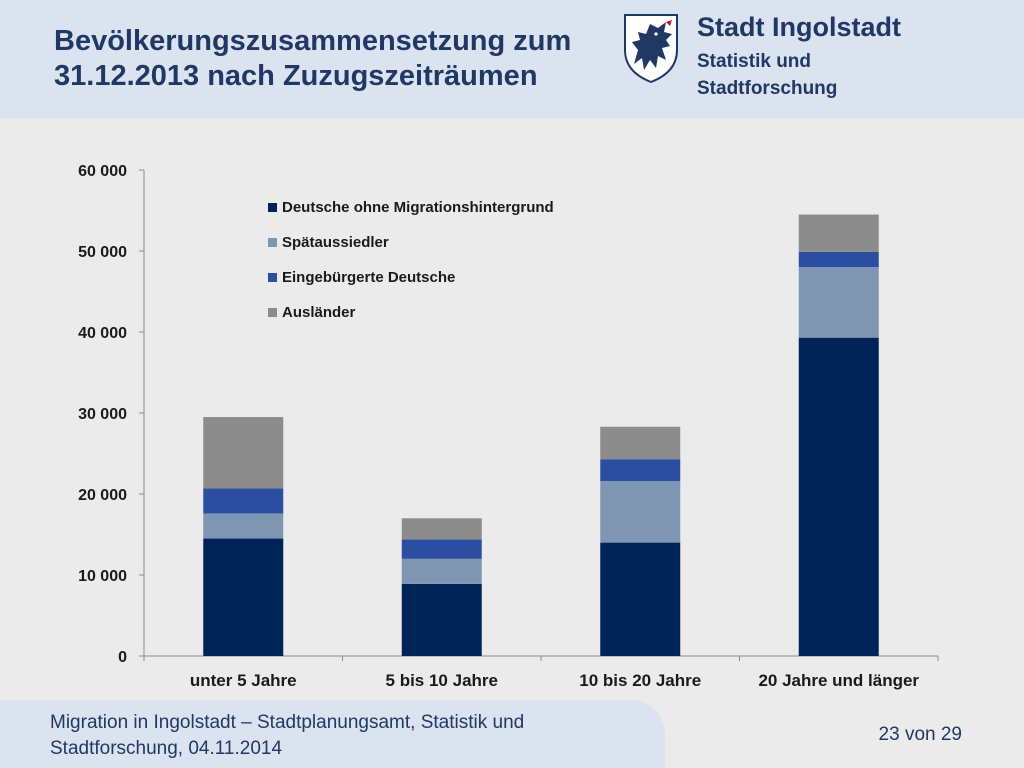 This screenshot has width=1024, height=768. Describe the element at coordinates (640, 680) in the screenshot. I see `x-tick-label: 10 bis 20 Jahre` at that location.